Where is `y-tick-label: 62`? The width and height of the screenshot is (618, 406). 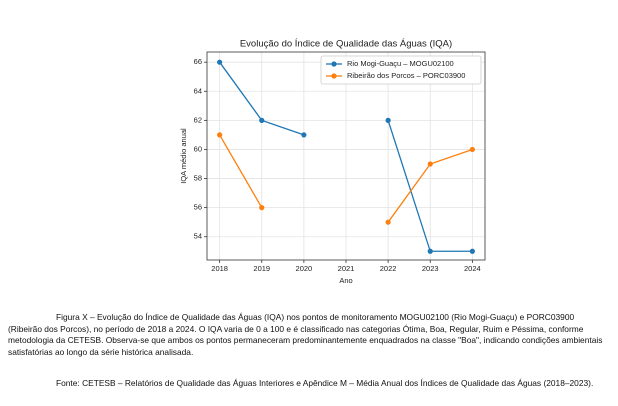 y-tick-label: 62 is located at coordinates (198, 119).